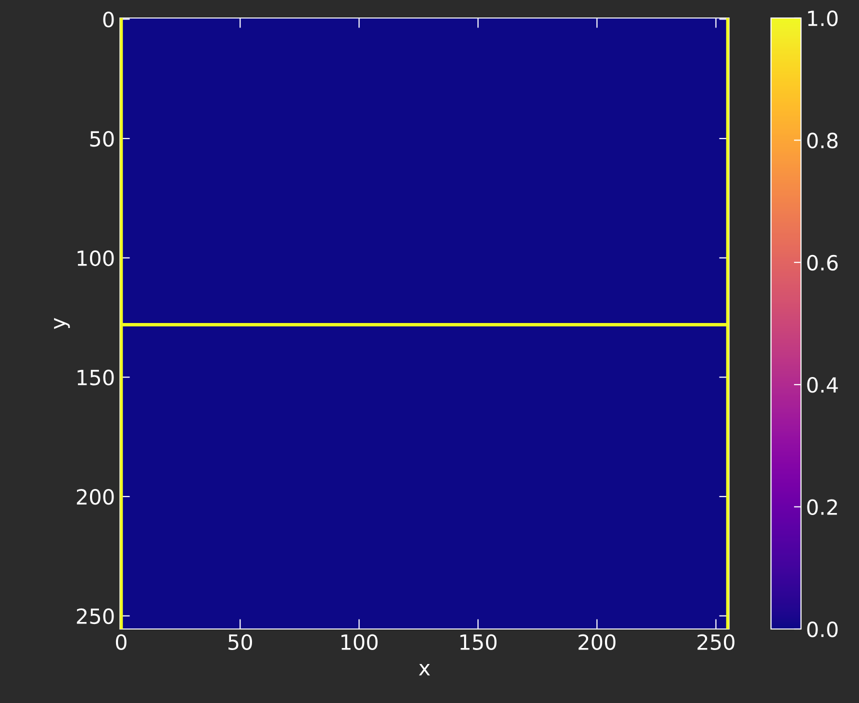 This screenshot has width=859, height=703. I want to click on x-tick-label: 50, so click(240, 642).